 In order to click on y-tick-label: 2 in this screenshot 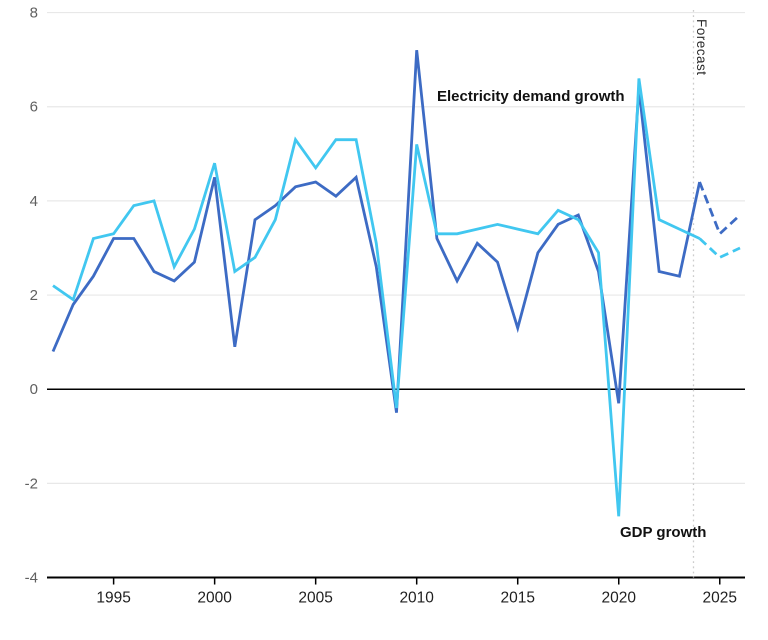, I will do `click(34, 295)`.